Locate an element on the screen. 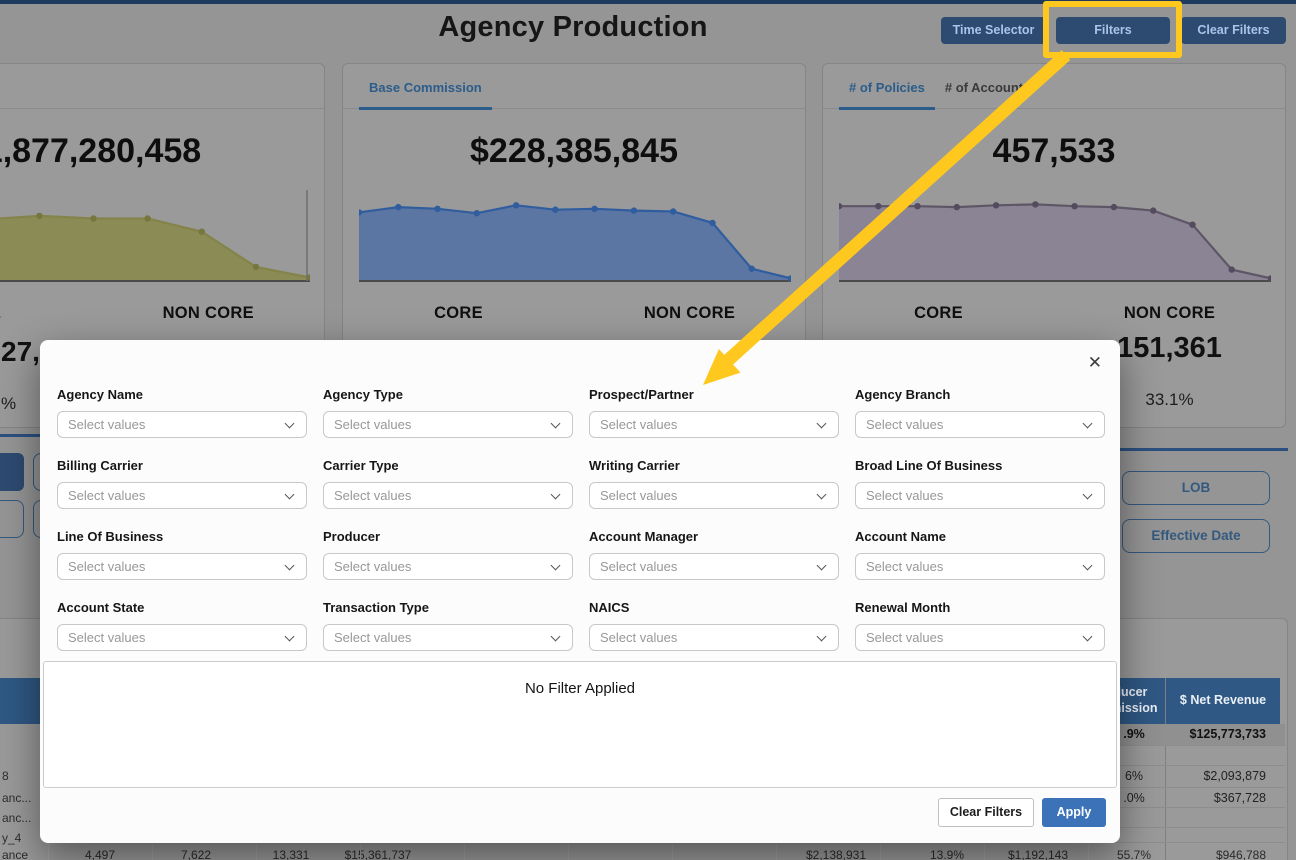  account-state-dropdown: Select values is located at coordinates (182, 637).